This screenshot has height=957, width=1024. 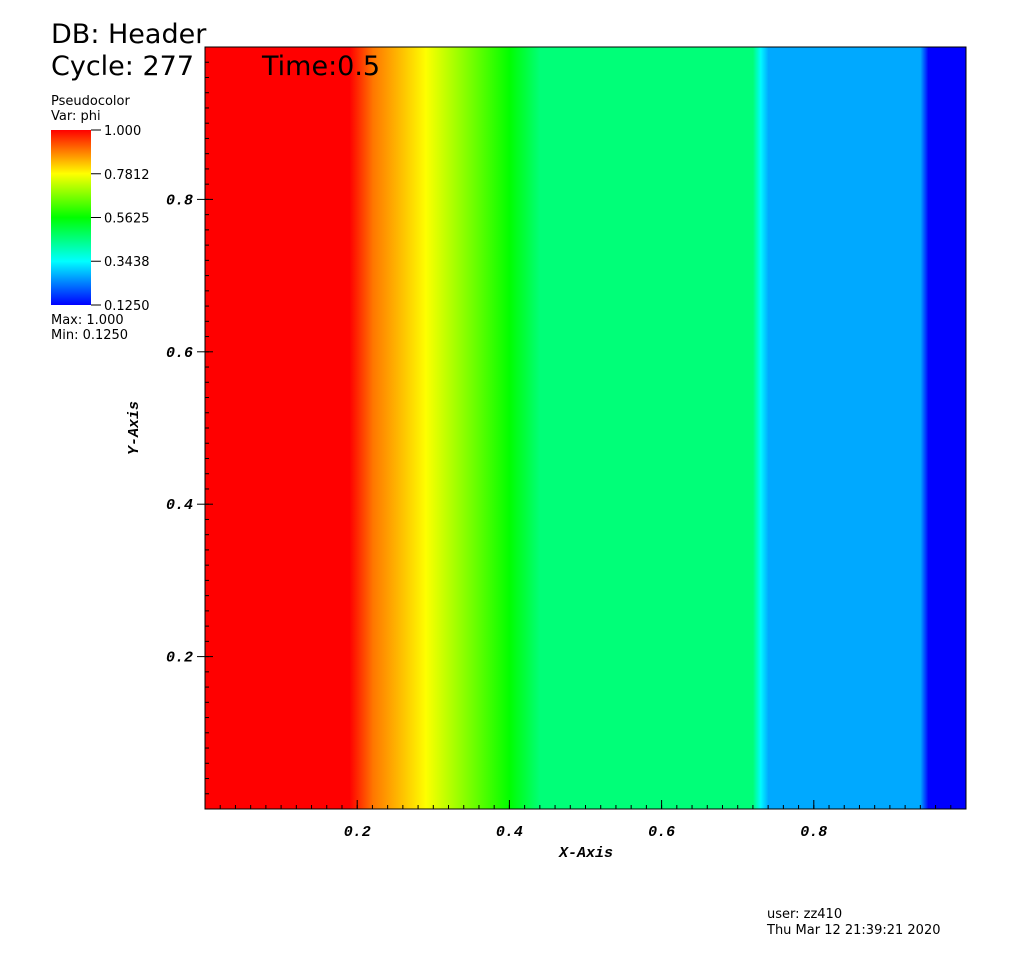 What do you see at coordinates (87, 320) in the screenshot?
I see `max-label: Max: 1.000` at bounding box center [87, 320].